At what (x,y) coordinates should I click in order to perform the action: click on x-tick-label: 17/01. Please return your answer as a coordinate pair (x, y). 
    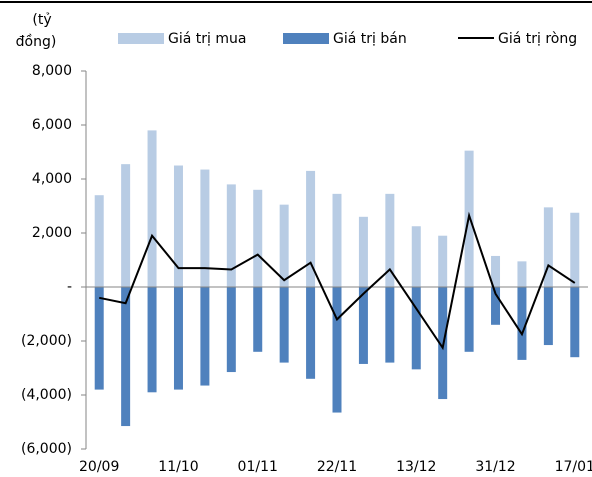
    Looking at the image, I should click on (573, 467).